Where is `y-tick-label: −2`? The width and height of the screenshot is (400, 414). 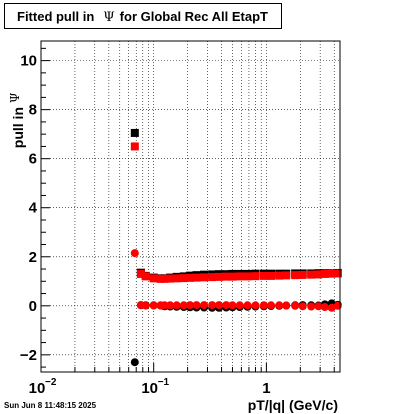
y-tick-label: −2 is located at coordinates (28, 355).